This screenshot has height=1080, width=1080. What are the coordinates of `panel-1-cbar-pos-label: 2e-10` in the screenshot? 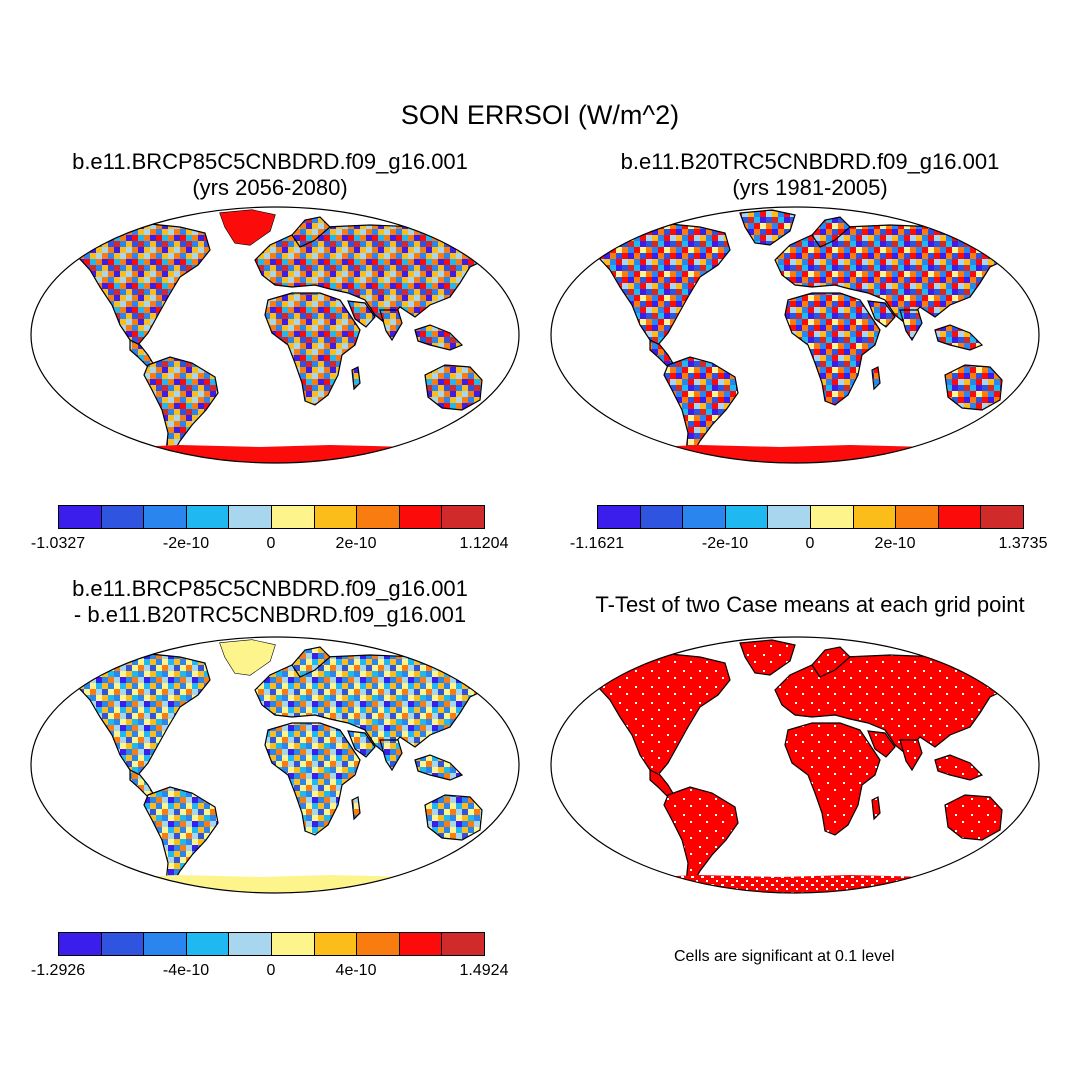 It's located at (356, 543).